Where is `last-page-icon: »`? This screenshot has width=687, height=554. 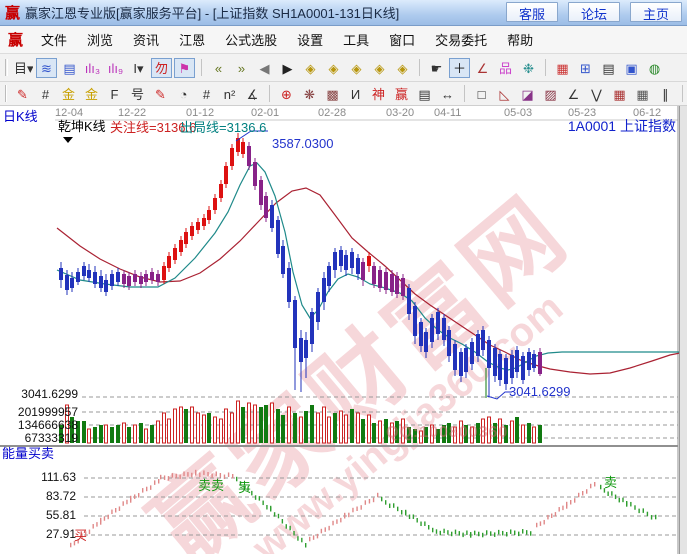 last-page-icon: » is located at coordinates (241, 68).